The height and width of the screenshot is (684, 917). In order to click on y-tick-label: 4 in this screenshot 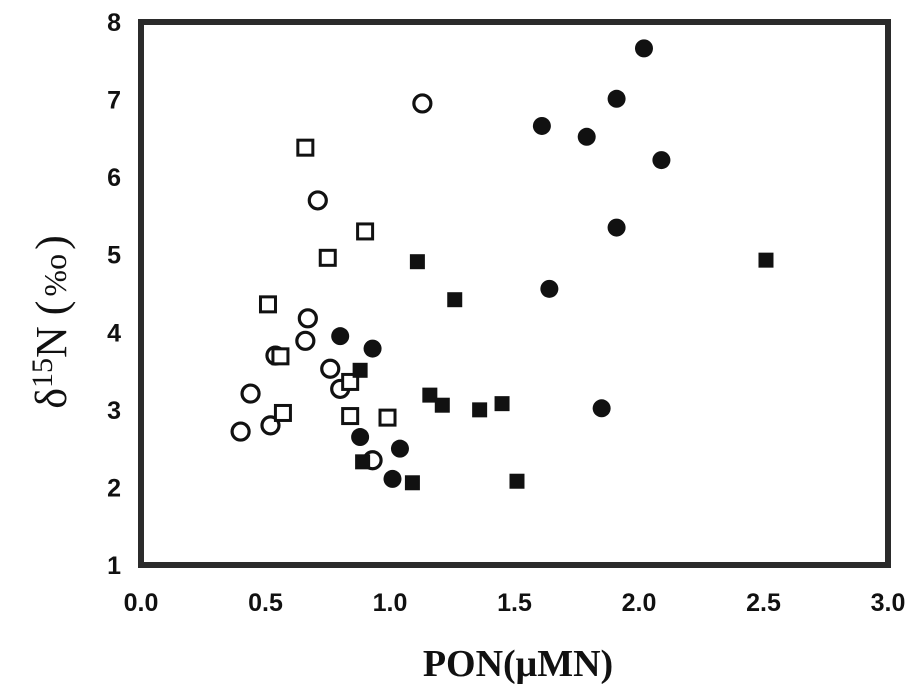, I will do `click(114, 333)`.